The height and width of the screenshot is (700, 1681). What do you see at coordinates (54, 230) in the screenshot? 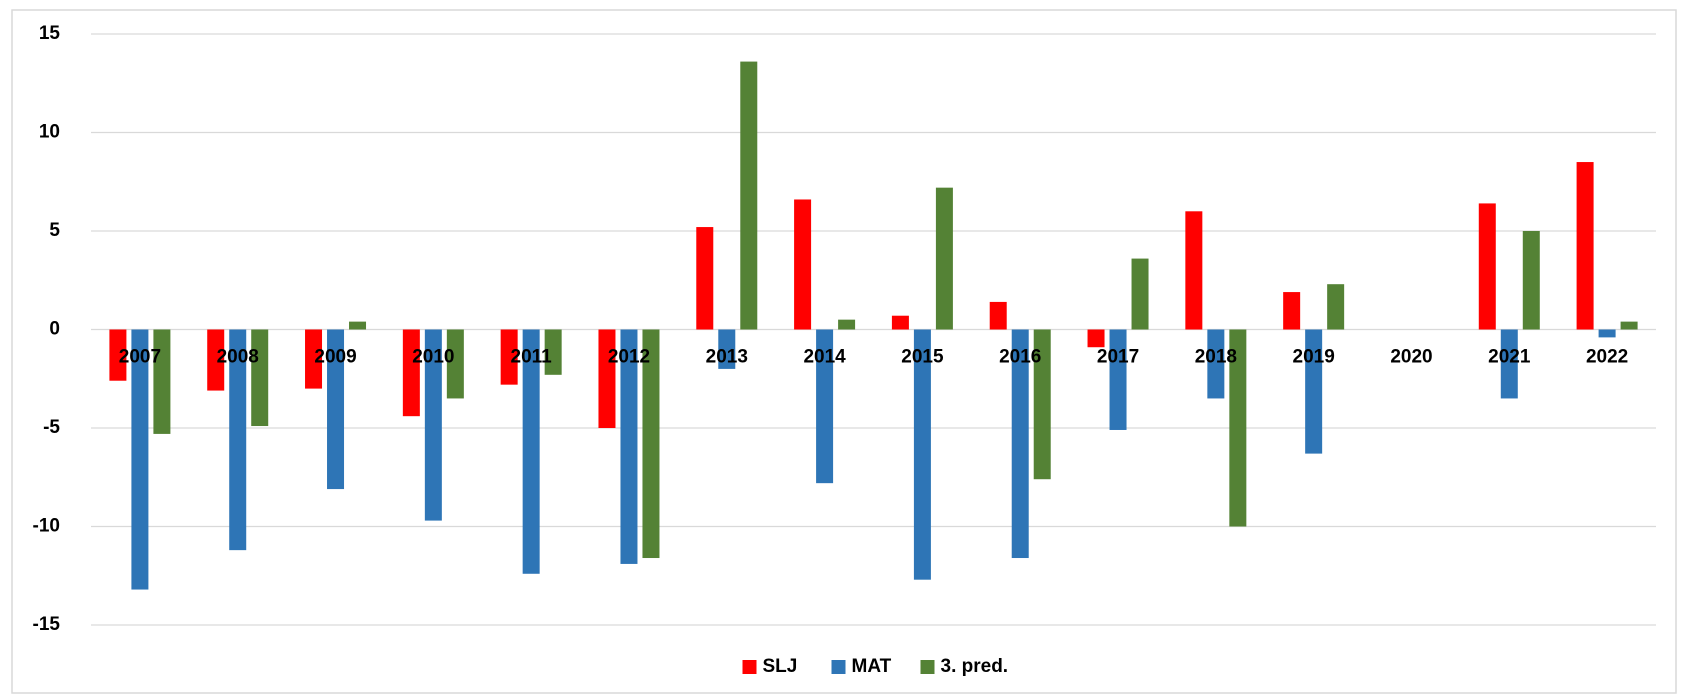
I see `y-tick-label: 5` at bounding box center [54, 230].